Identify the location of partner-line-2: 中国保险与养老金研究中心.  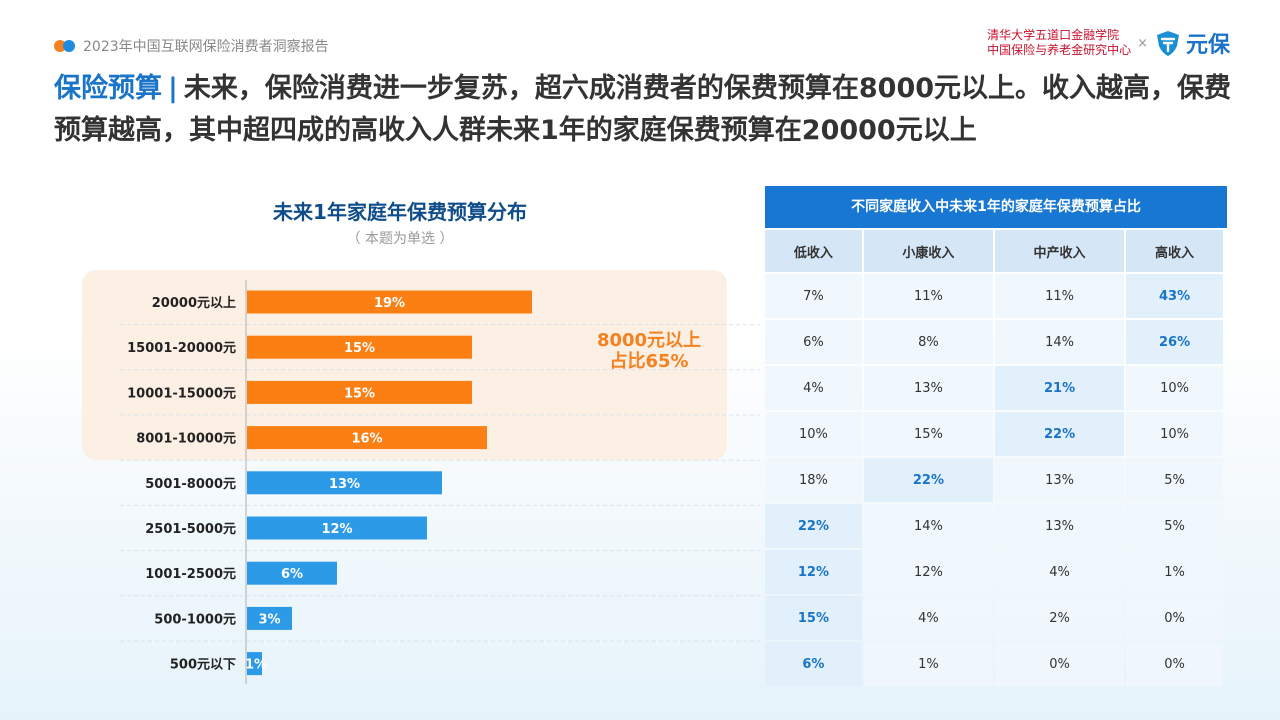
(1059, 50).